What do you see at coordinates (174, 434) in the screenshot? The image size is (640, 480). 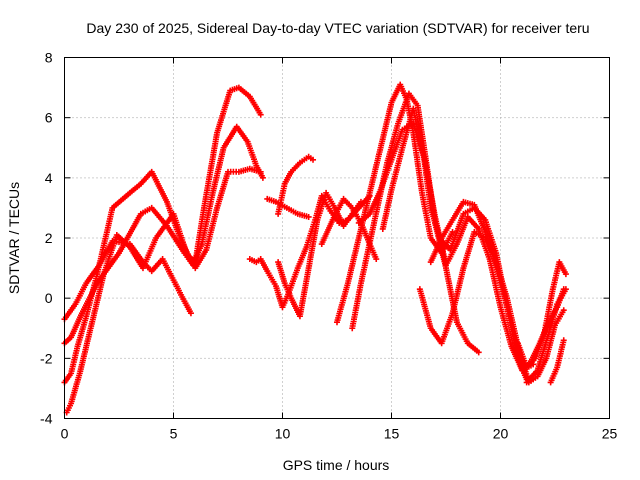 I see `x-tick-label: 5` at bounding box center [174, 434].